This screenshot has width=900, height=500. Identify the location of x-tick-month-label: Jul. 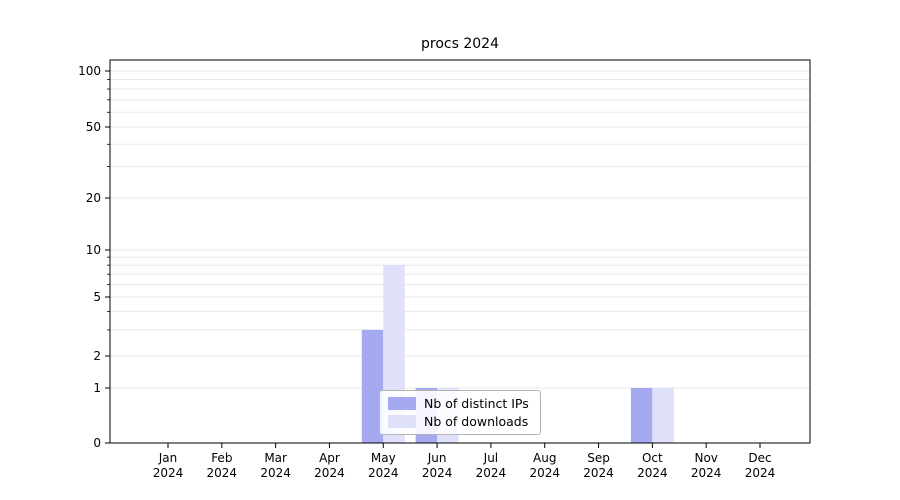
(490, 458).